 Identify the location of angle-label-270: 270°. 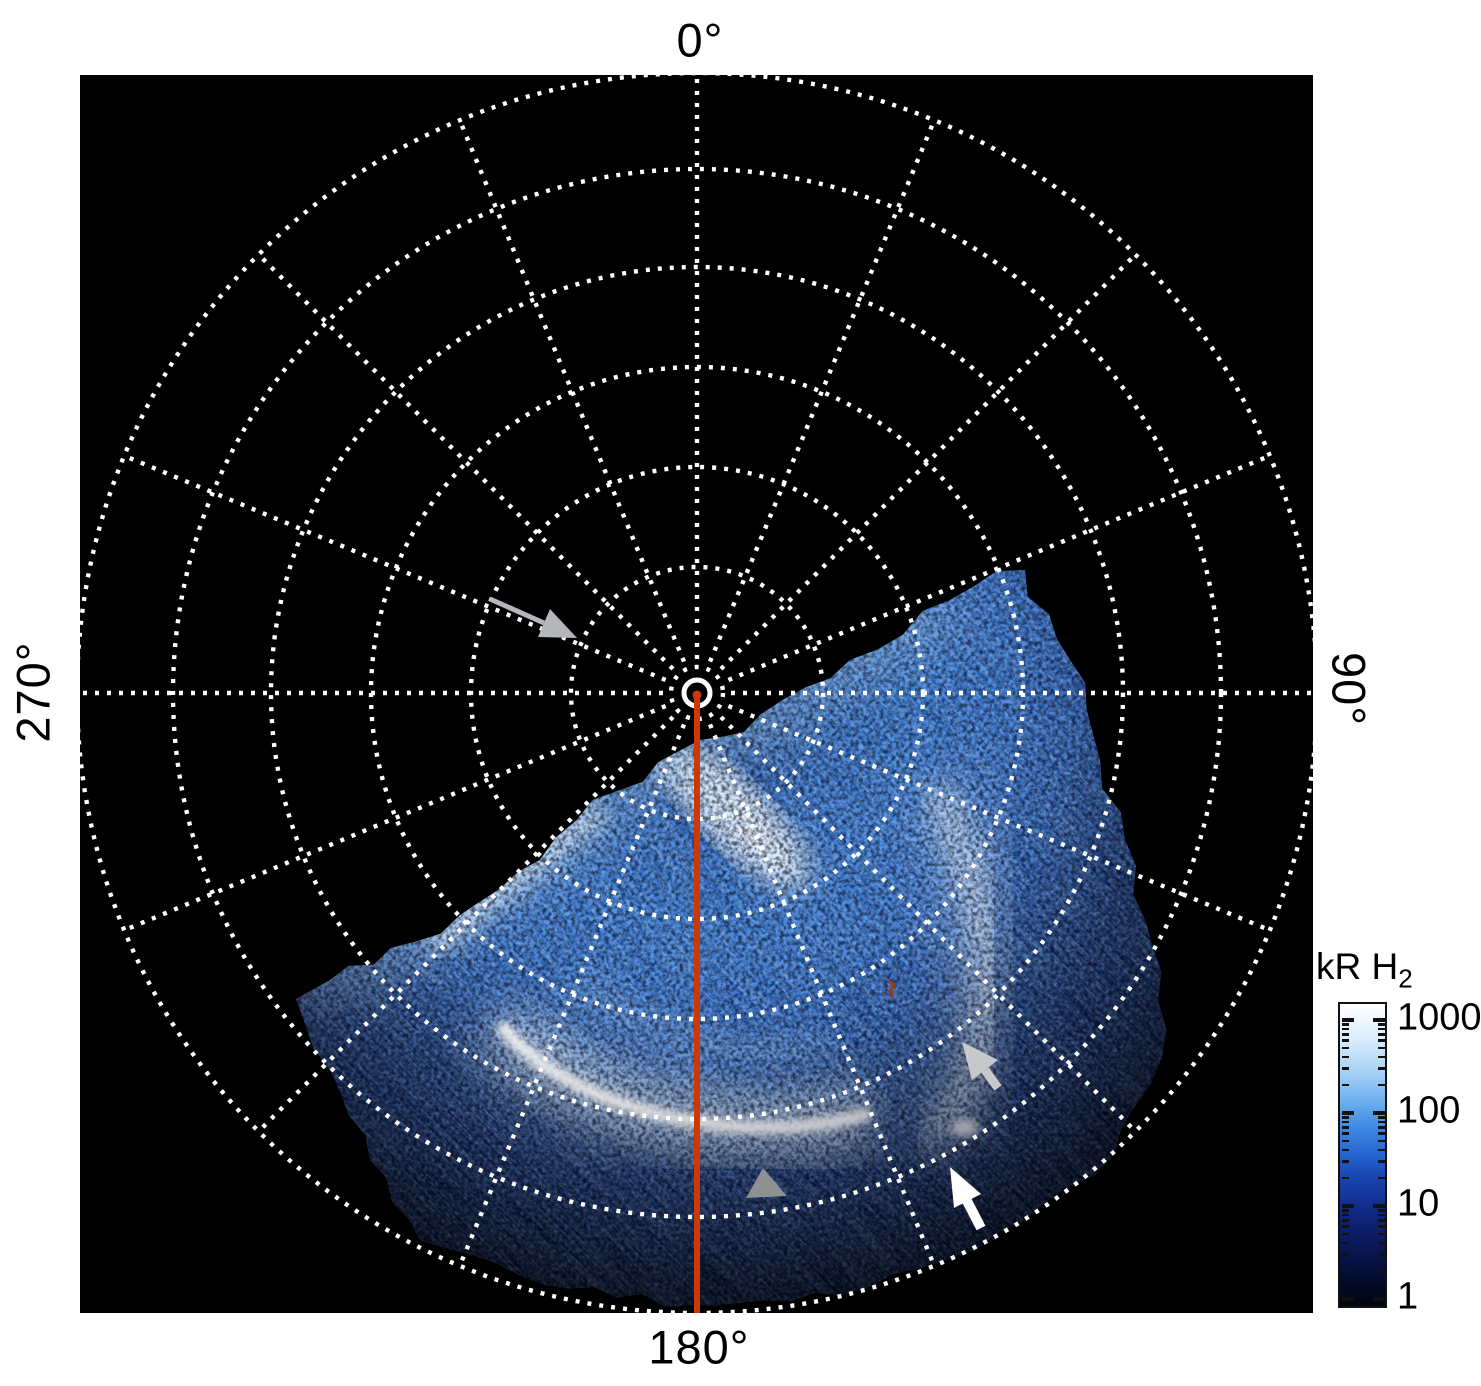
(33, 692).